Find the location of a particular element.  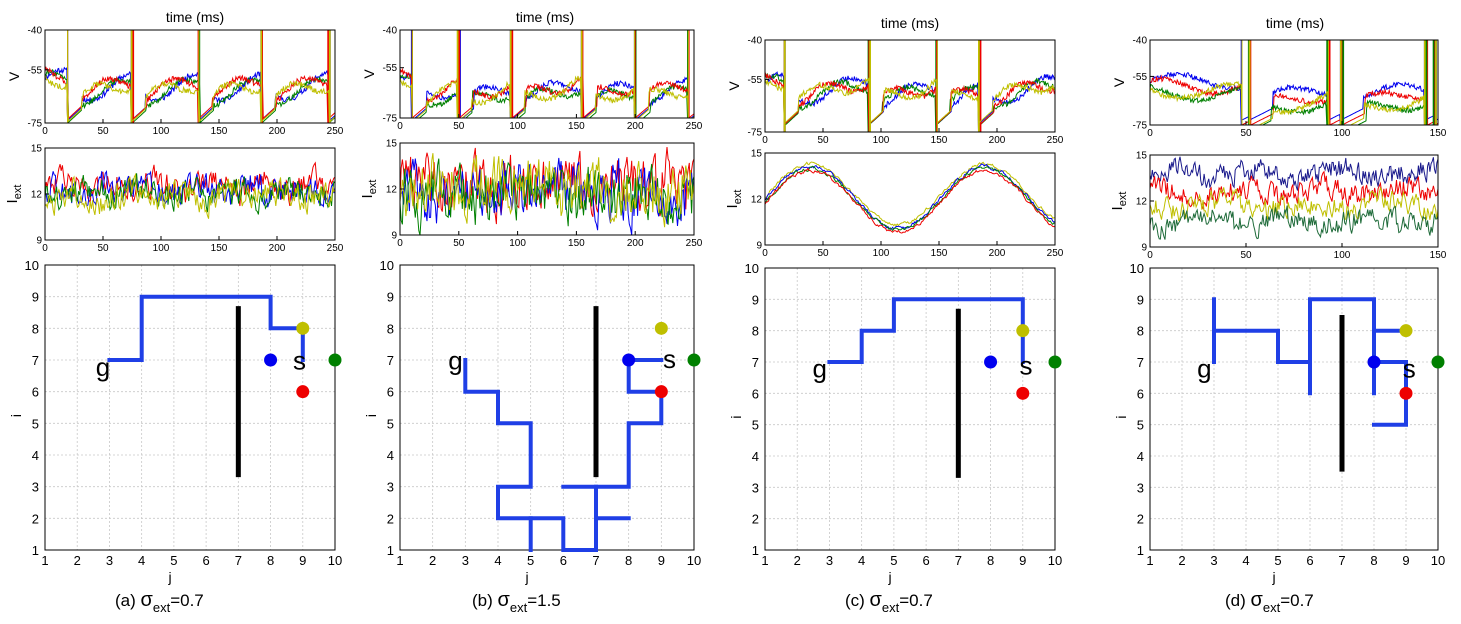

current-chart: 0 50 100 150 200 250 9 12 15 Iext is located at coordinates (531, 194).